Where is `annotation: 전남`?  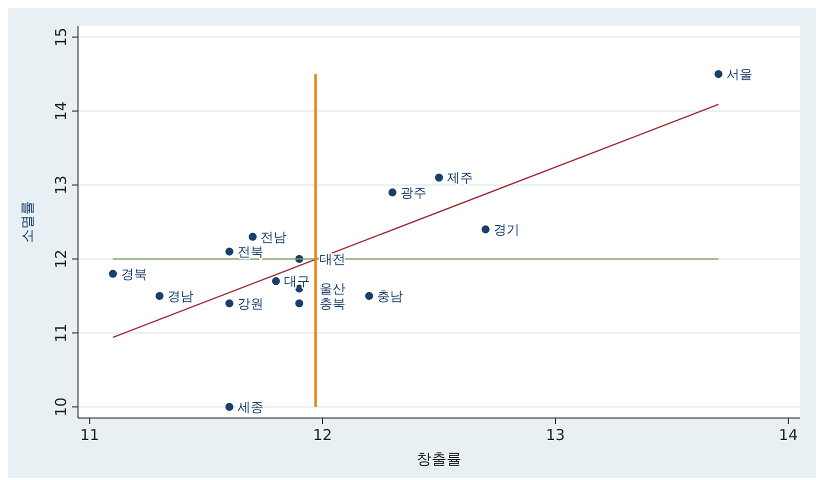 annotation: 전남 is located at coordinates (273, 238).